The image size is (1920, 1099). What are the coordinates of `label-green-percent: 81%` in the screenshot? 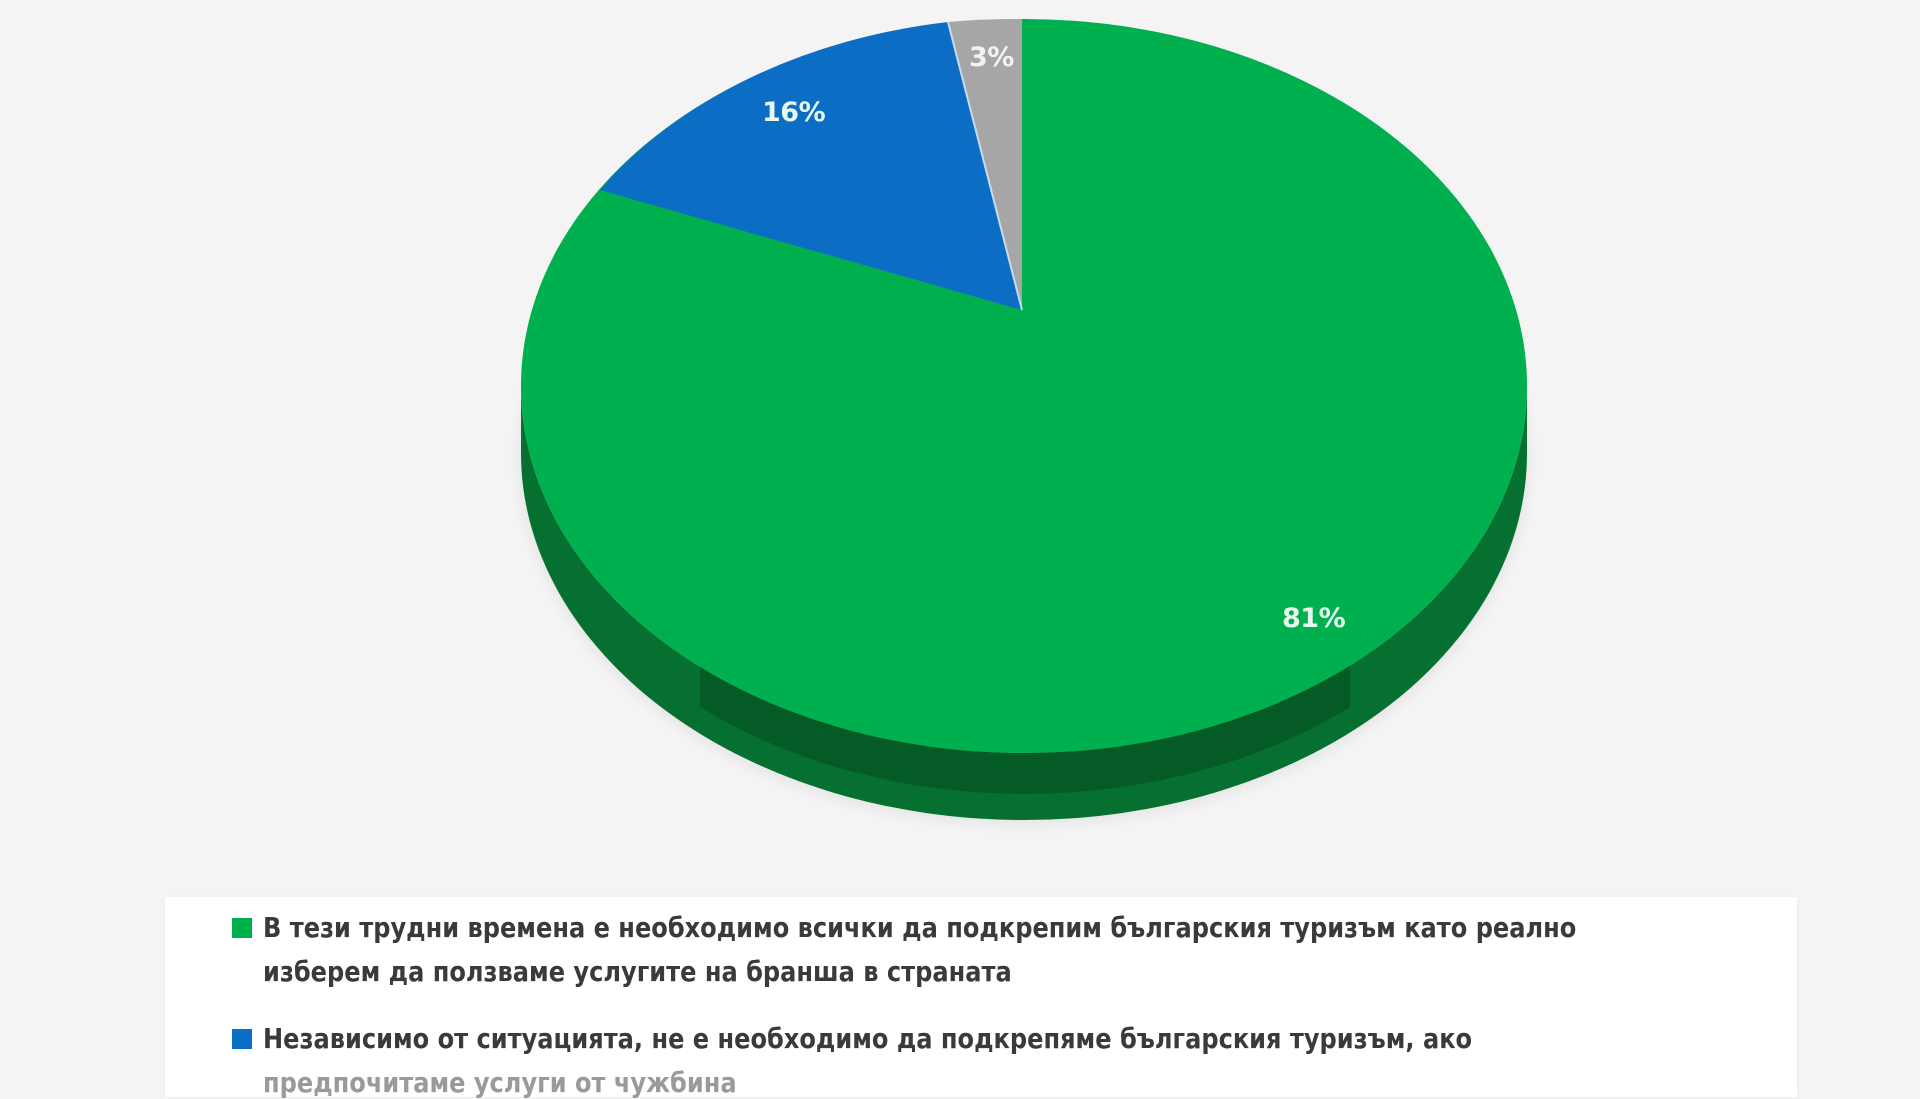 It's located at (1314, 618).